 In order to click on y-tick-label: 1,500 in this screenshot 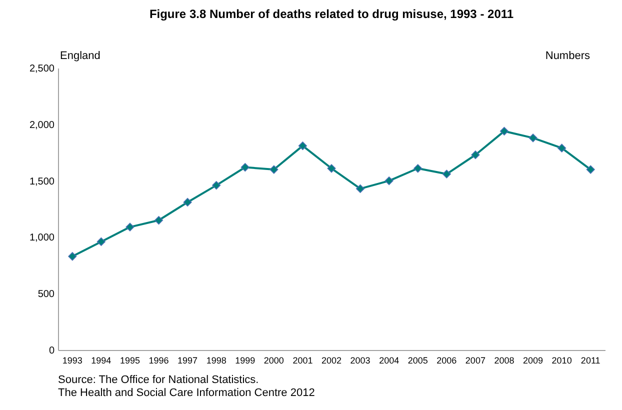, I will do `click(42, 182)`.